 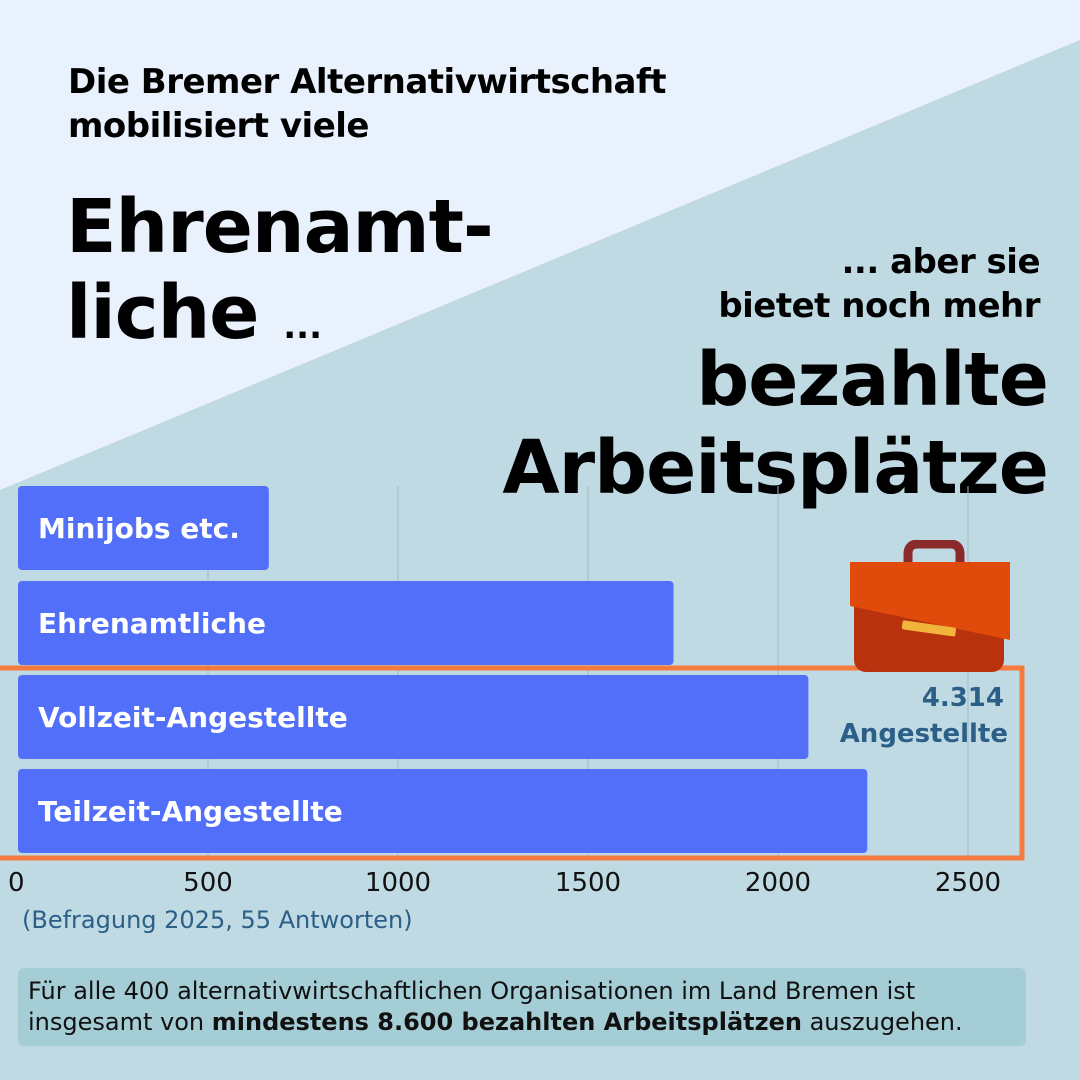 I want to click on tick-label-1500: 1500, so click(x=588, y=883).